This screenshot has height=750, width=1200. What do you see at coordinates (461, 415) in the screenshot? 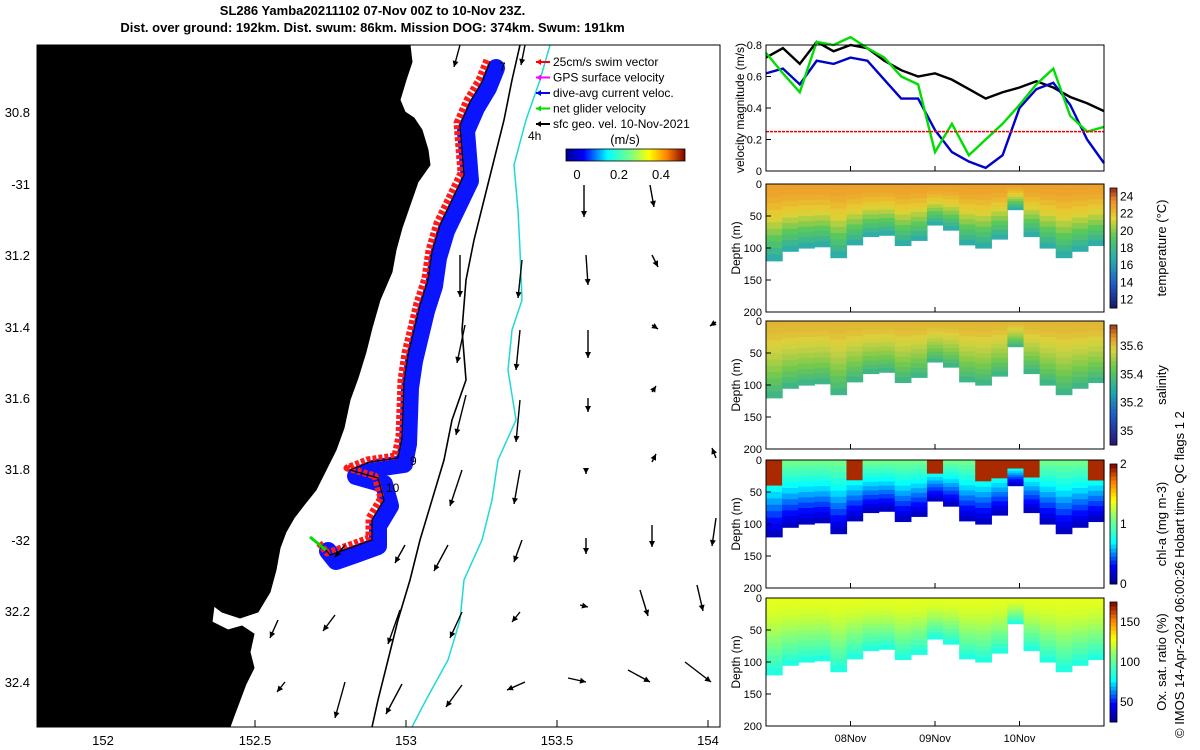
I see `geo-velocity-arrow` at bounding box center [461, 415].